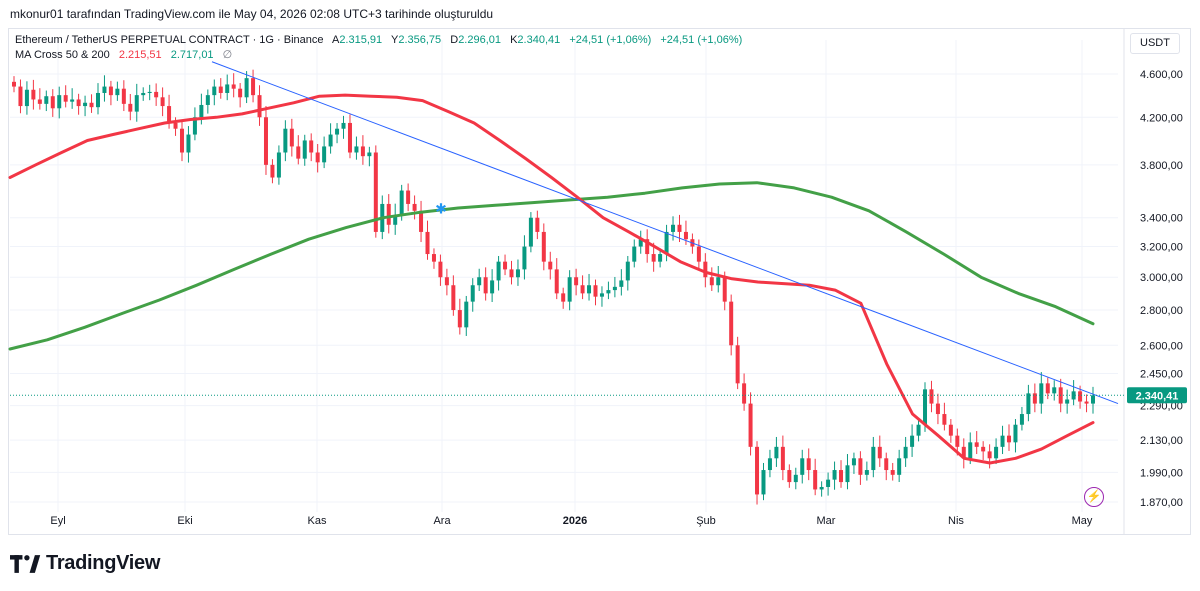 The height and width of the screenshot is (591, 1200). Describe the element at coordinates (1155, 43) in the screenshot. I see `currency-selector: USDT` at that location.